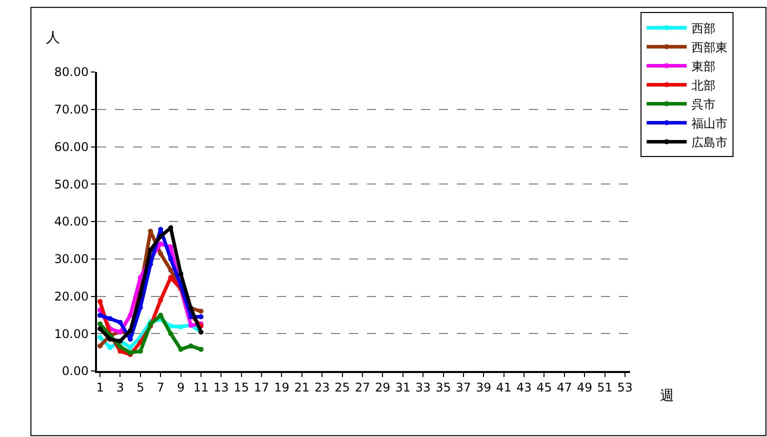 The width and height of the screenshot is (767, 437). I want to click on x-tick-label: 49, so click(584, 387).